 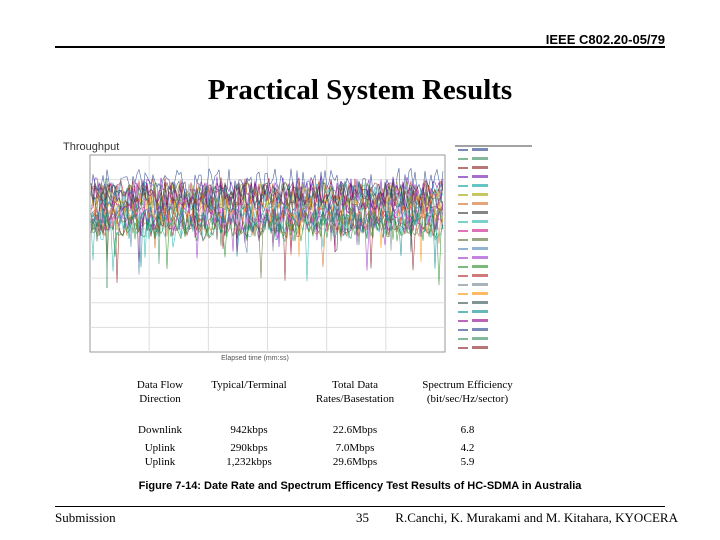 I want to click on header-code: IEEE C802.20-05/79, so click(x=605, y=39).